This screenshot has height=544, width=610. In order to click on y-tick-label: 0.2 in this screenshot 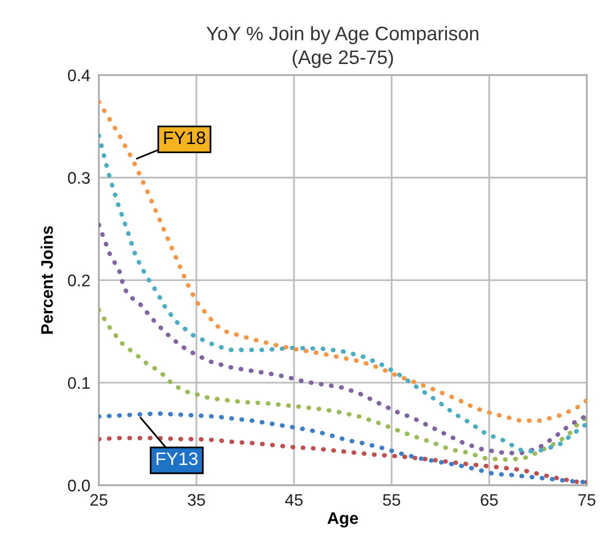, I will do `click(79, 280)`.